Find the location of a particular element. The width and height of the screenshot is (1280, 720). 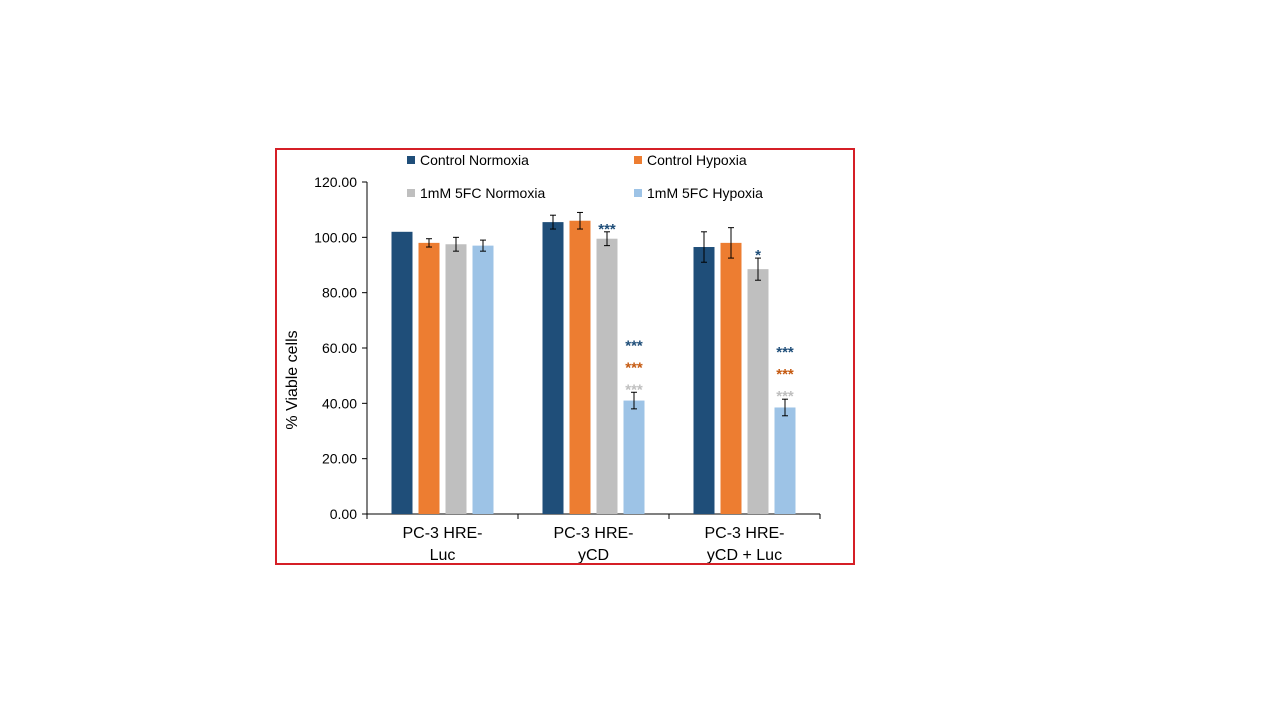

legend-label: 1mM 5FC Normoxia is located at coordinates (482, 193).